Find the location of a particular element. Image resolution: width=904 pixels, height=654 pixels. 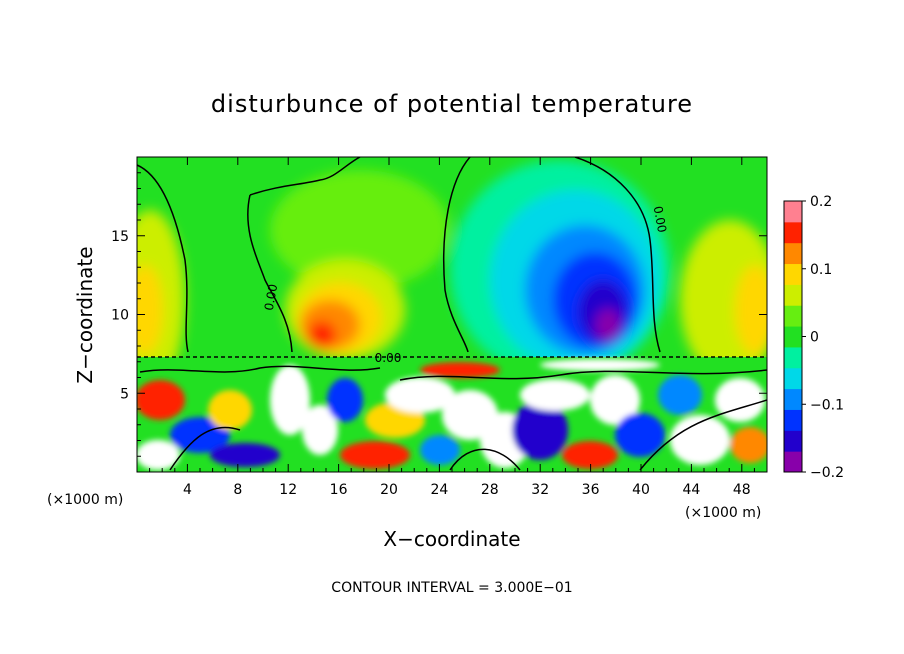

chart-title: disturbunce of potential temperature is located at coordinates (452, 104).